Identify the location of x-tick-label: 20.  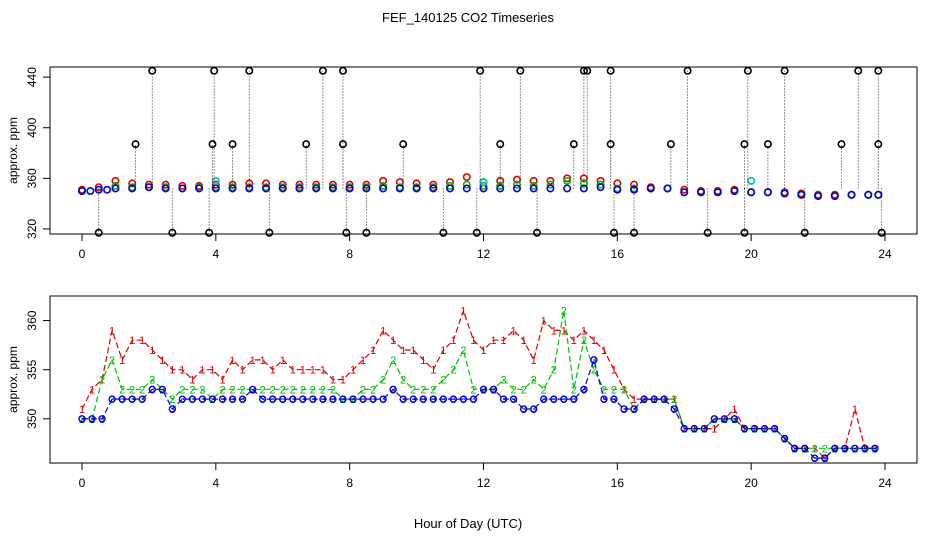
(751, 254).